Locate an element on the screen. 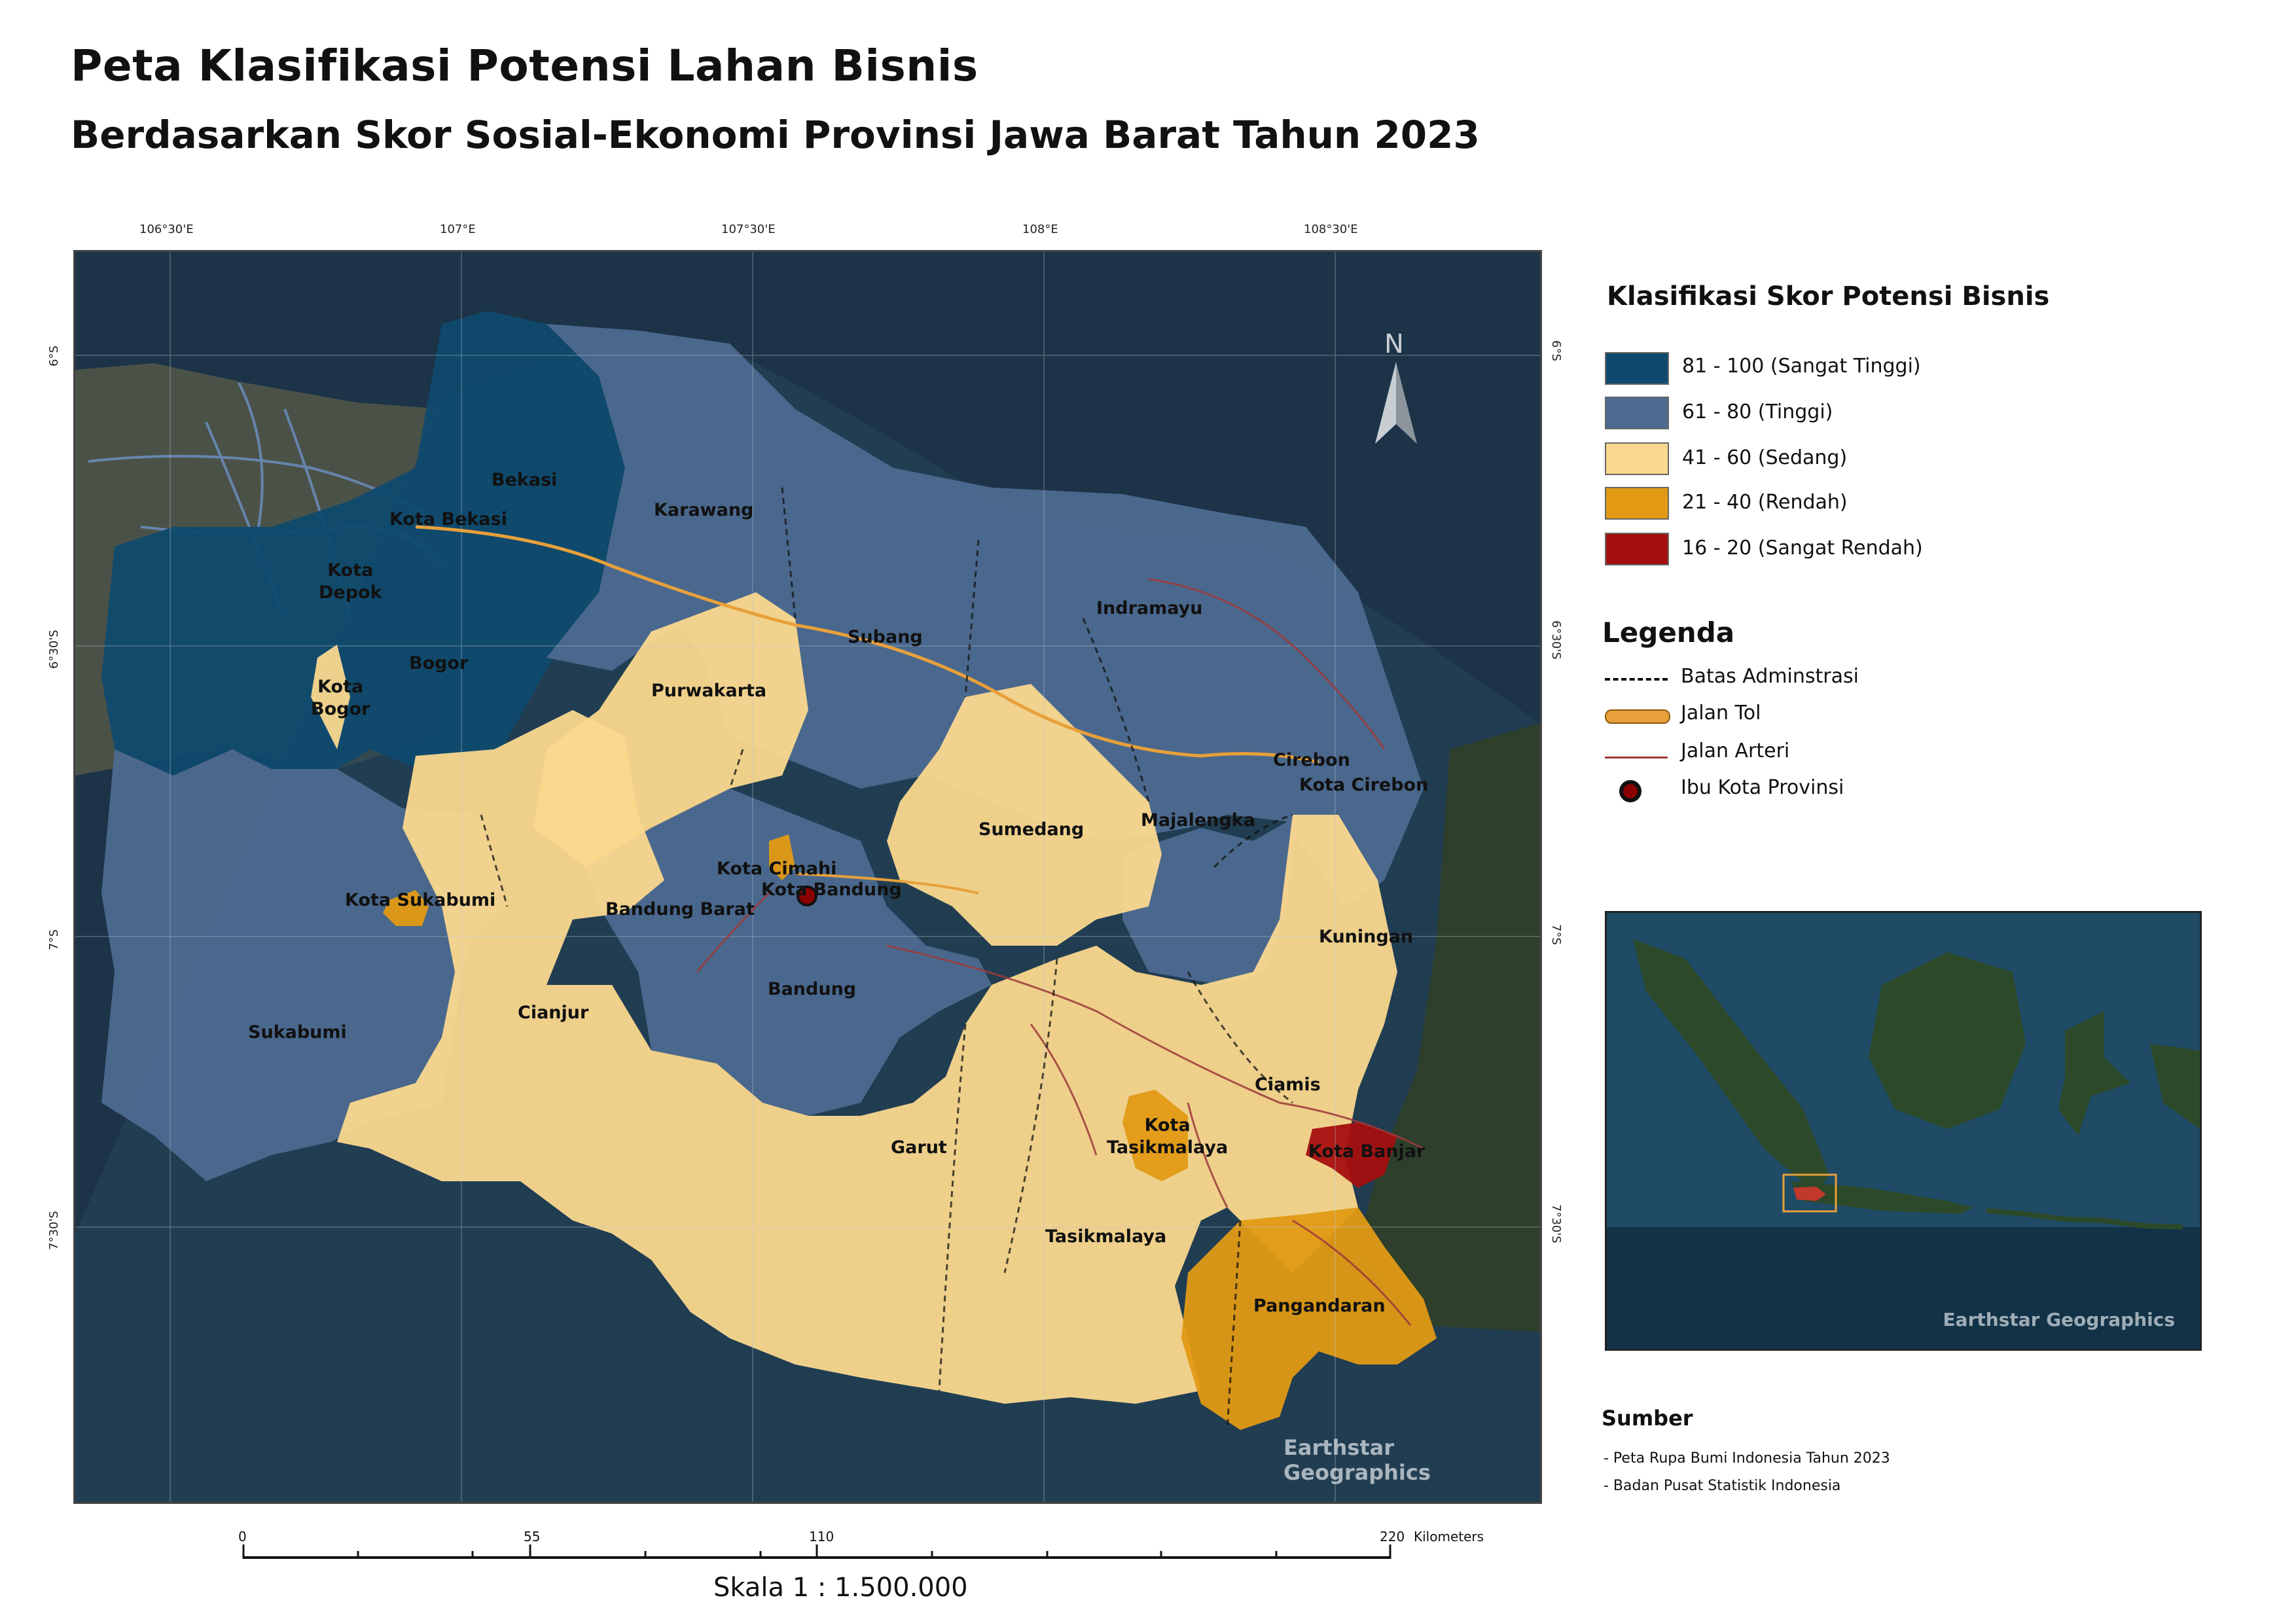 The height and width of the screenshot is (1623, 2296). toll-road is located at coordinates (867, 644).